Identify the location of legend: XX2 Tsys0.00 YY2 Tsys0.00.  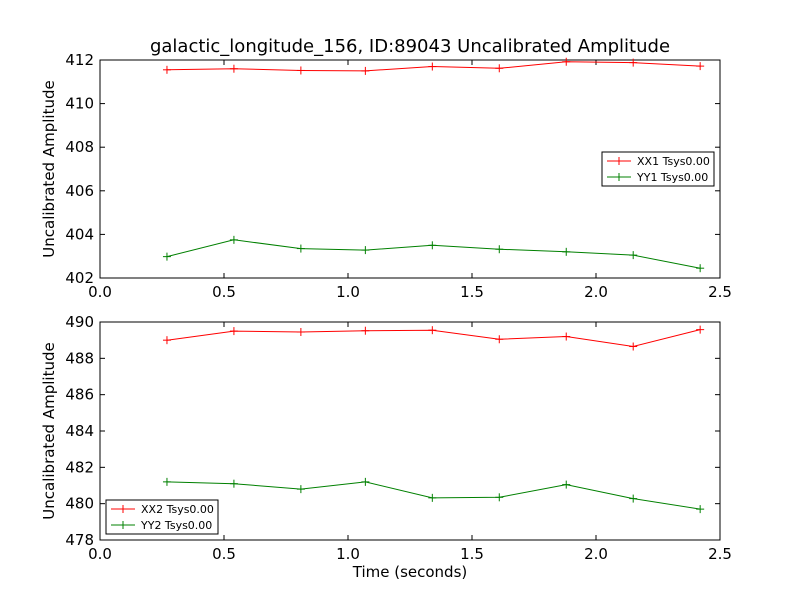
(162, 517).